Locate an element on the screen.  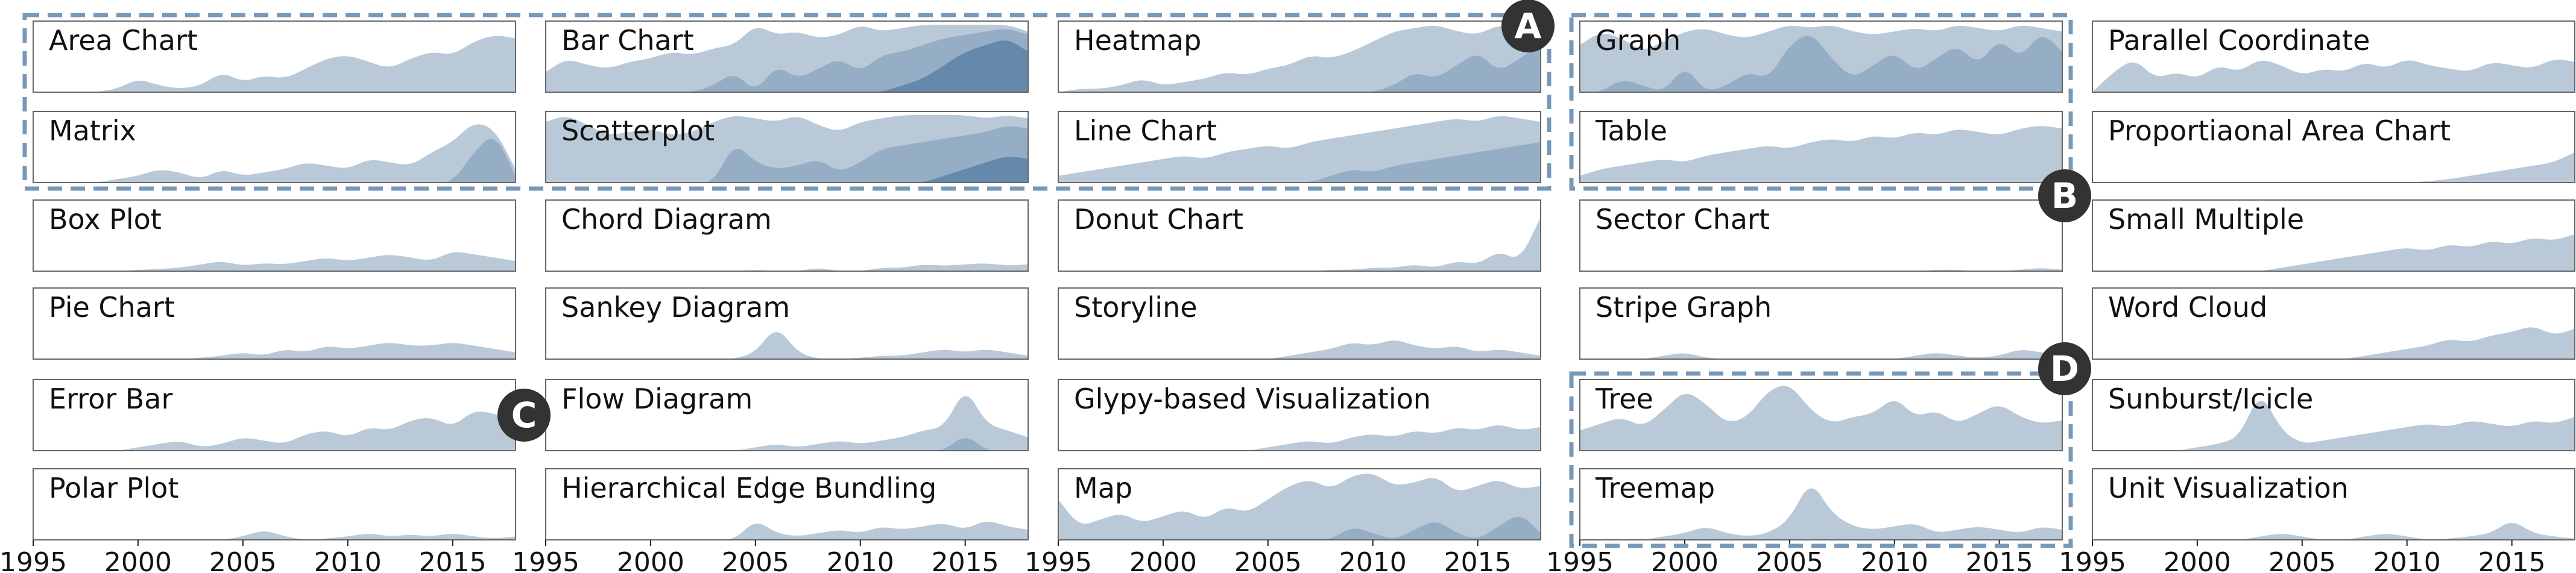
panel-sankey-diagram: Sankey Diagram is located at coordinates (787, 323).